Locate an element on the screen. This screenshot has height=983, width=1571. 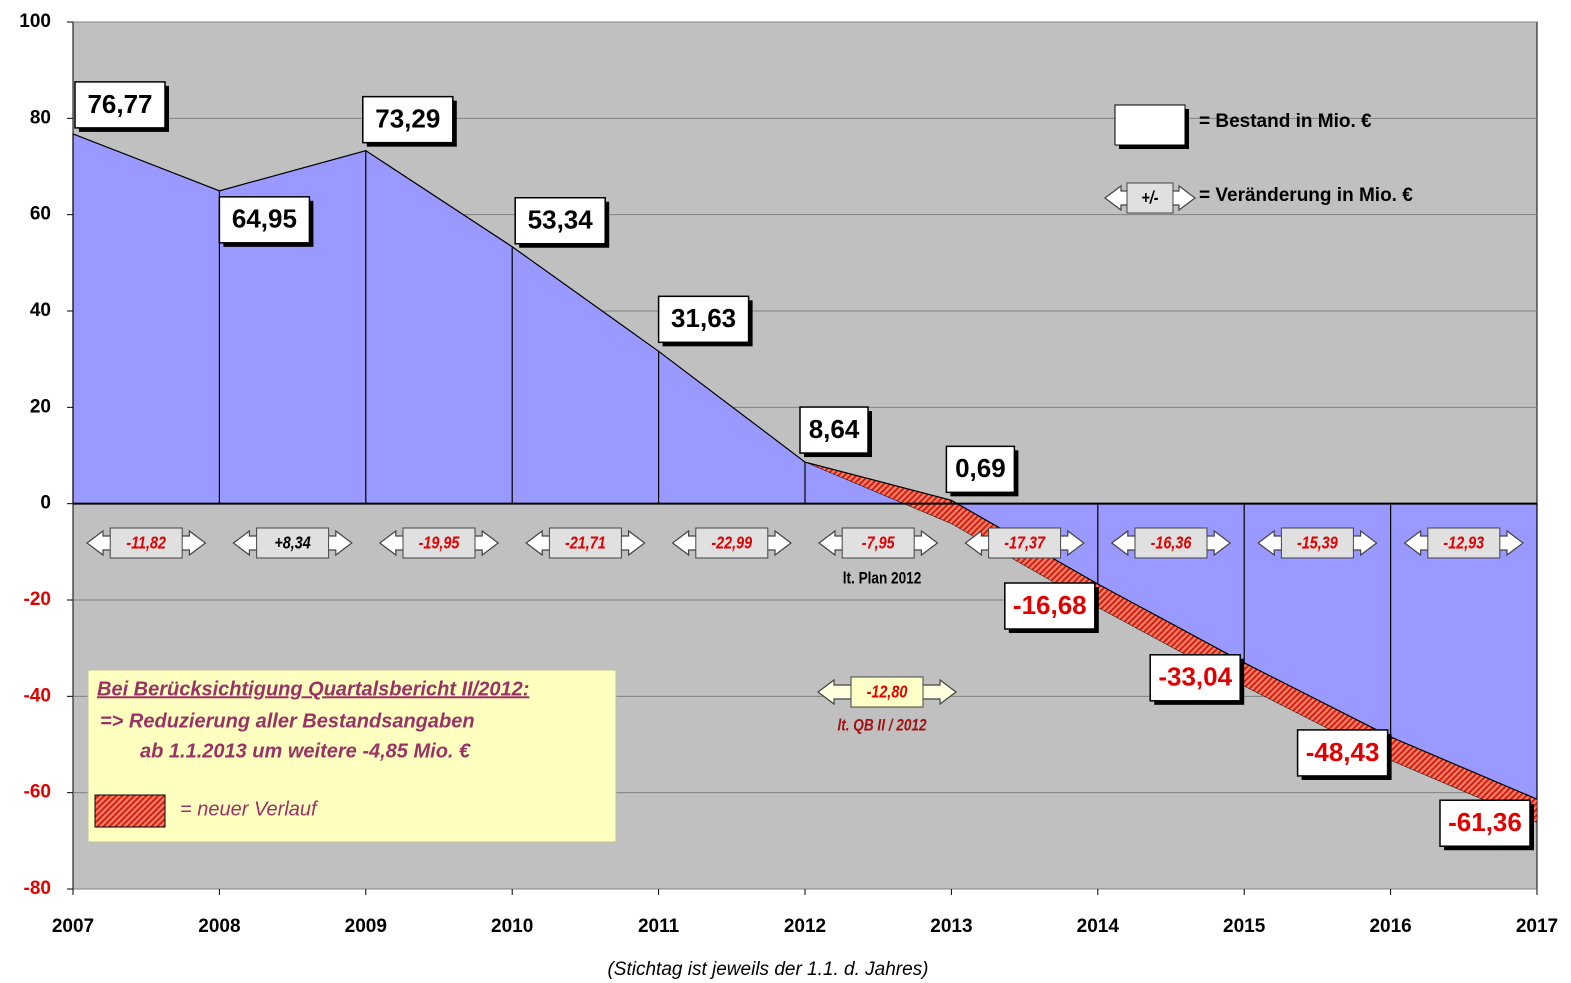
change-label: -11,82 is located at coordinates (146, 543).